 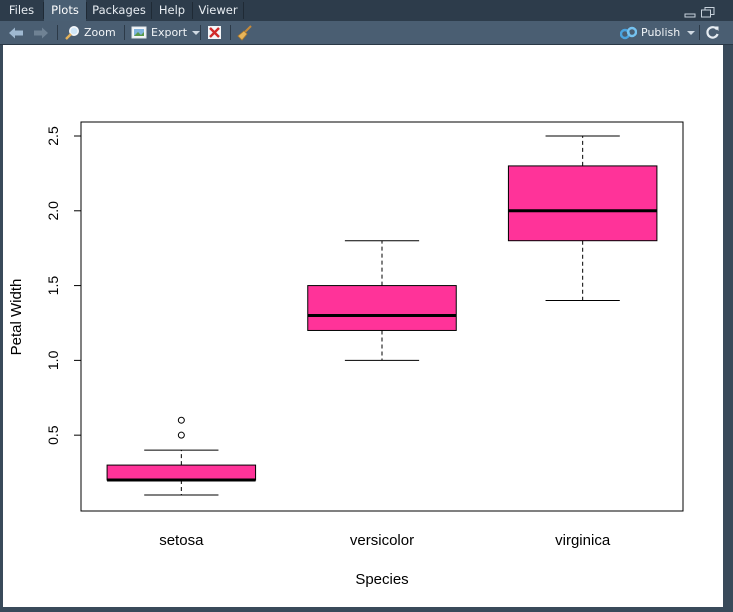 I want to click on refresh-icon, so click(x=712, y=32).